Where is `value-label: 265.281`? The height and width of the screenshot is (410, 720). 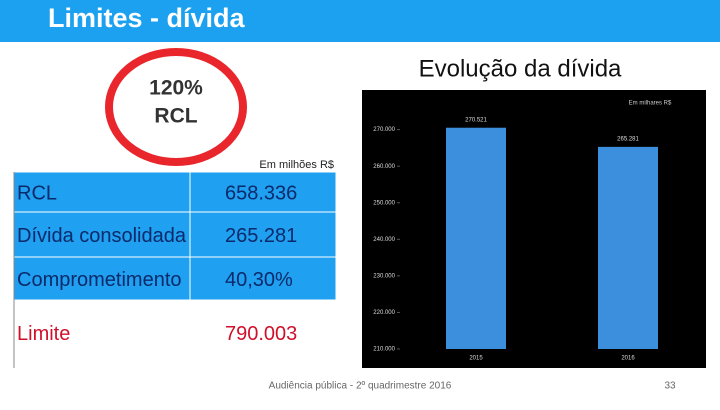
value-label: 265.281 is located at coordinates (628, 139).